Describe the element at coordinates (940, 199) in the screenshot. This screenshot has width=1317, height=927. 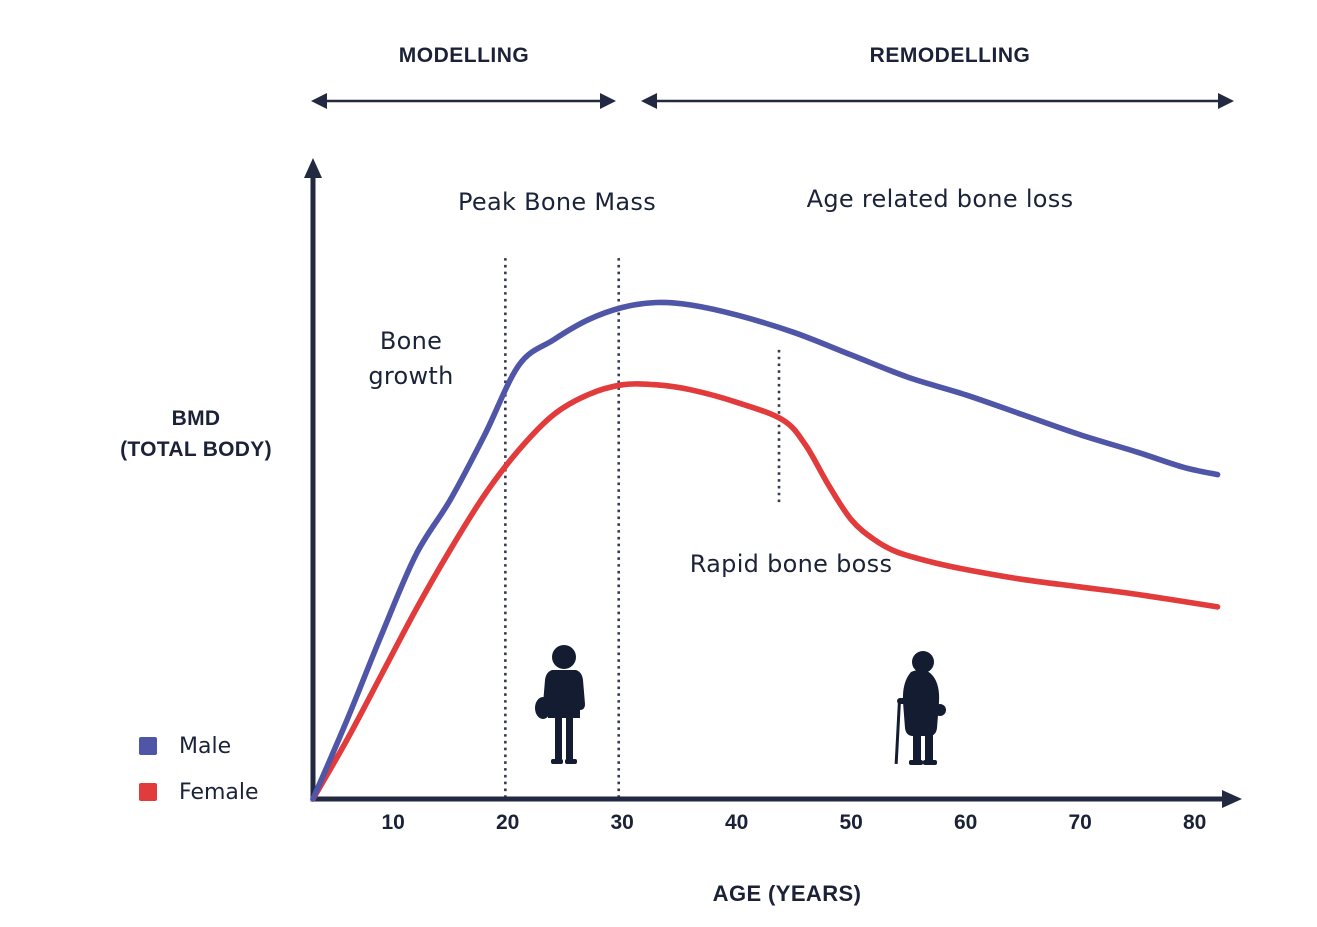
I see `age-related-bone-loss-label: Age related bone loss` at that location.